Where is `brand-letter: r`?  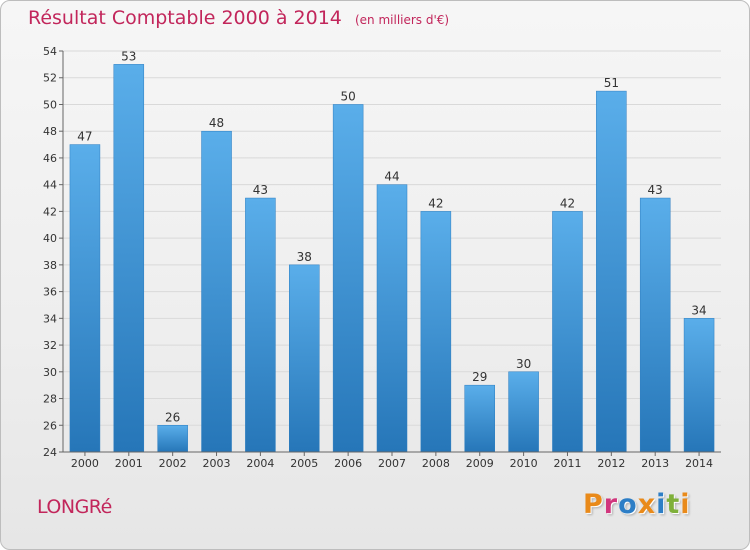 brand-letter: r is located at coordinates (611, 504).